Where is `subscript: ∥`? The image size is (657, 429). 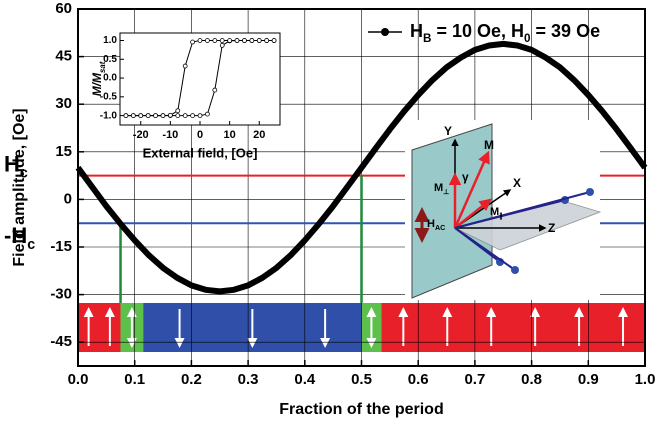 subscript: ∥ is located at coordinates (501, 216).